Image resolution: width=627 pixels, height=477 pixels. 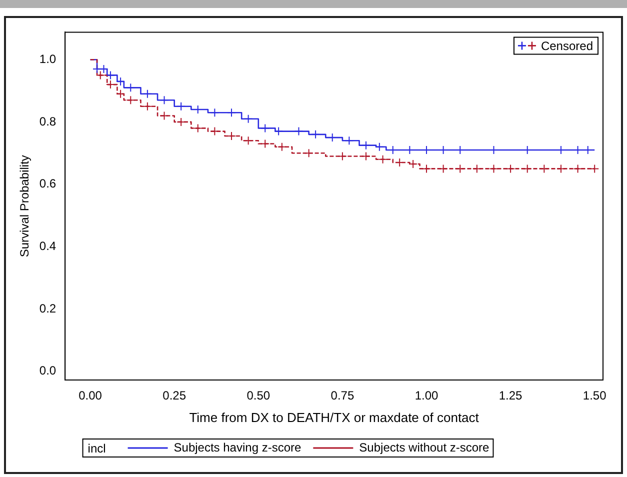 I want to click on y-tick-label: 0.8, so click(x=47, y=121).